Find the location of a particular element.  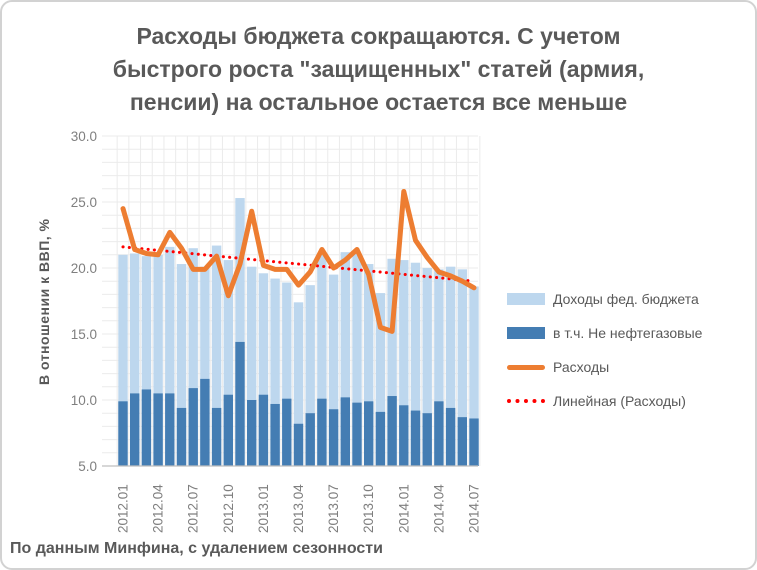

legend-item-trend: Линейная (Расходы) is located at coordinates (629, 401).